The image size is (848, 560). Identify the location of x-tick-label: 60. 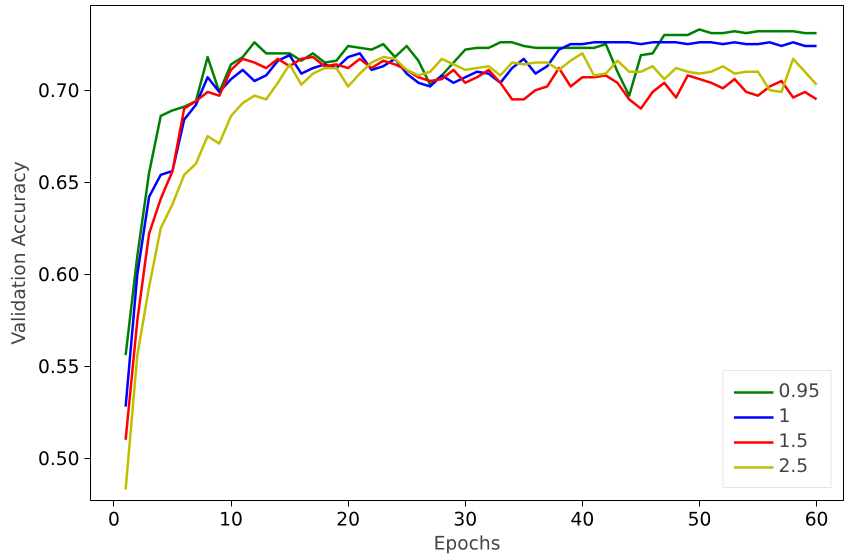
(816, 520).